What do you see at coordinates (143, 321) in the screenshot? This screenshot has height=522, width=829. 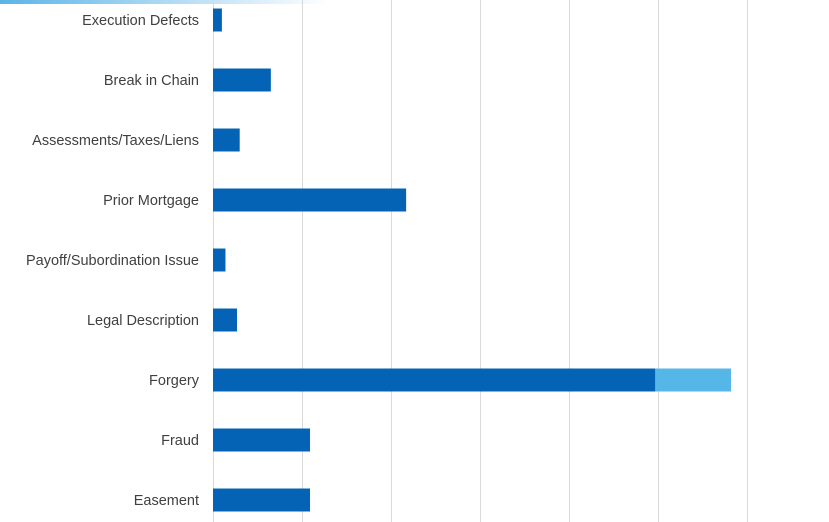 I see `category-label: Legal Description` at bounding box center [143, 321].